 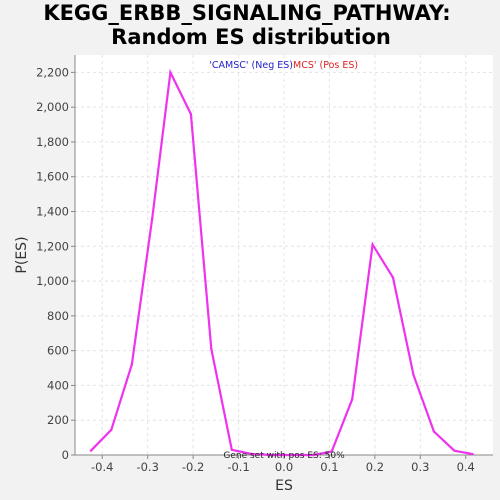 I want to click on x-tick-label-8: 0.4, so click(x=466, y=467).